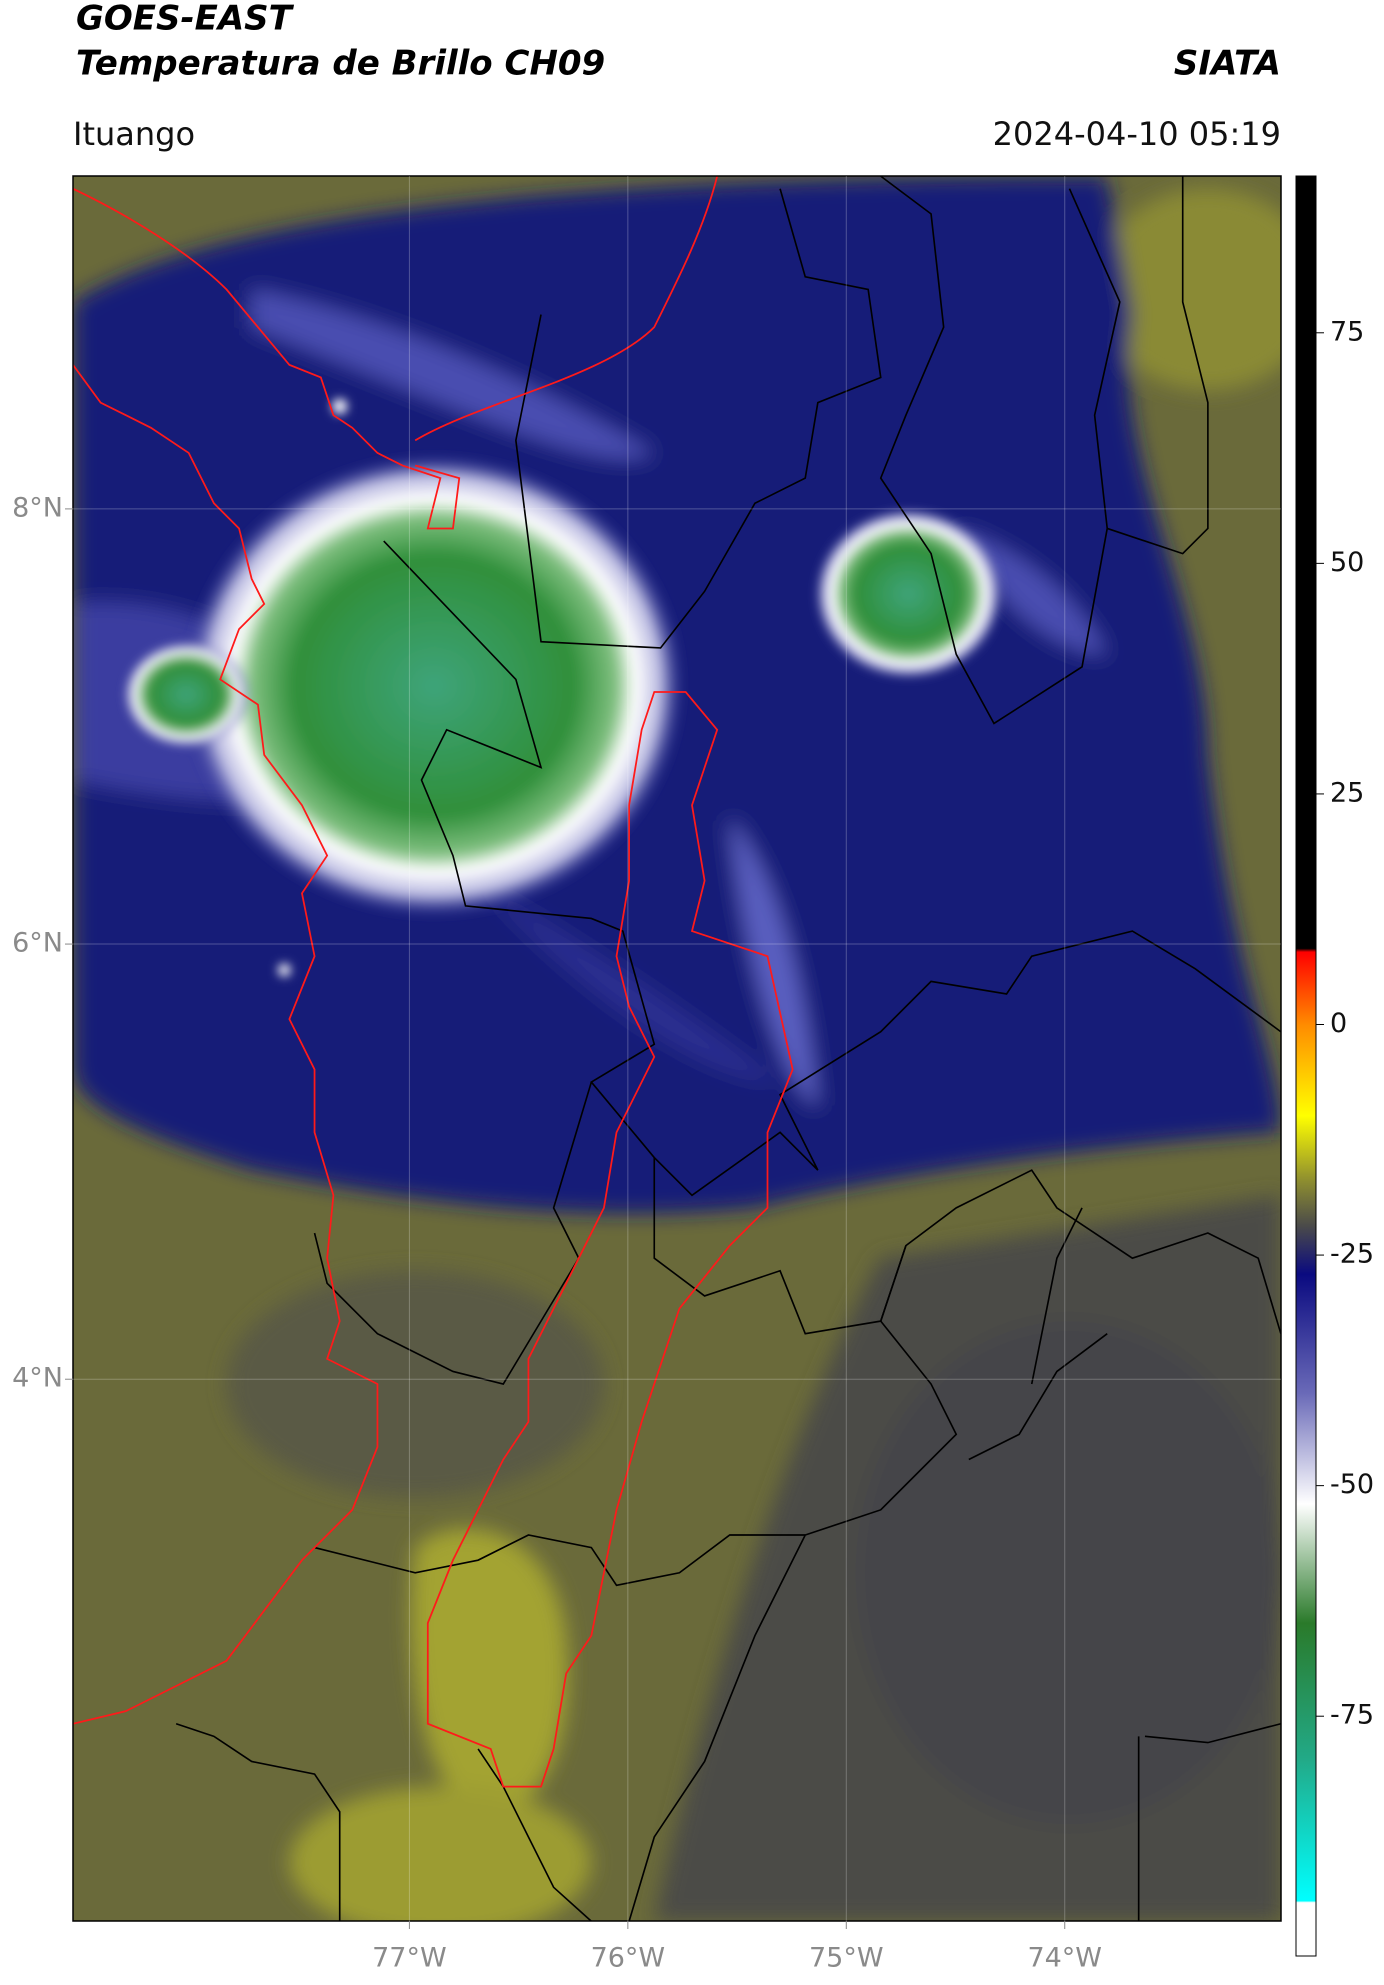 The height and width of the screenshot is (1985, 1384). What do you see at coordinates (409, 1958) in the screenshot?
I see `x-tick-label: 77°W` at bounding box center [409, 1958].